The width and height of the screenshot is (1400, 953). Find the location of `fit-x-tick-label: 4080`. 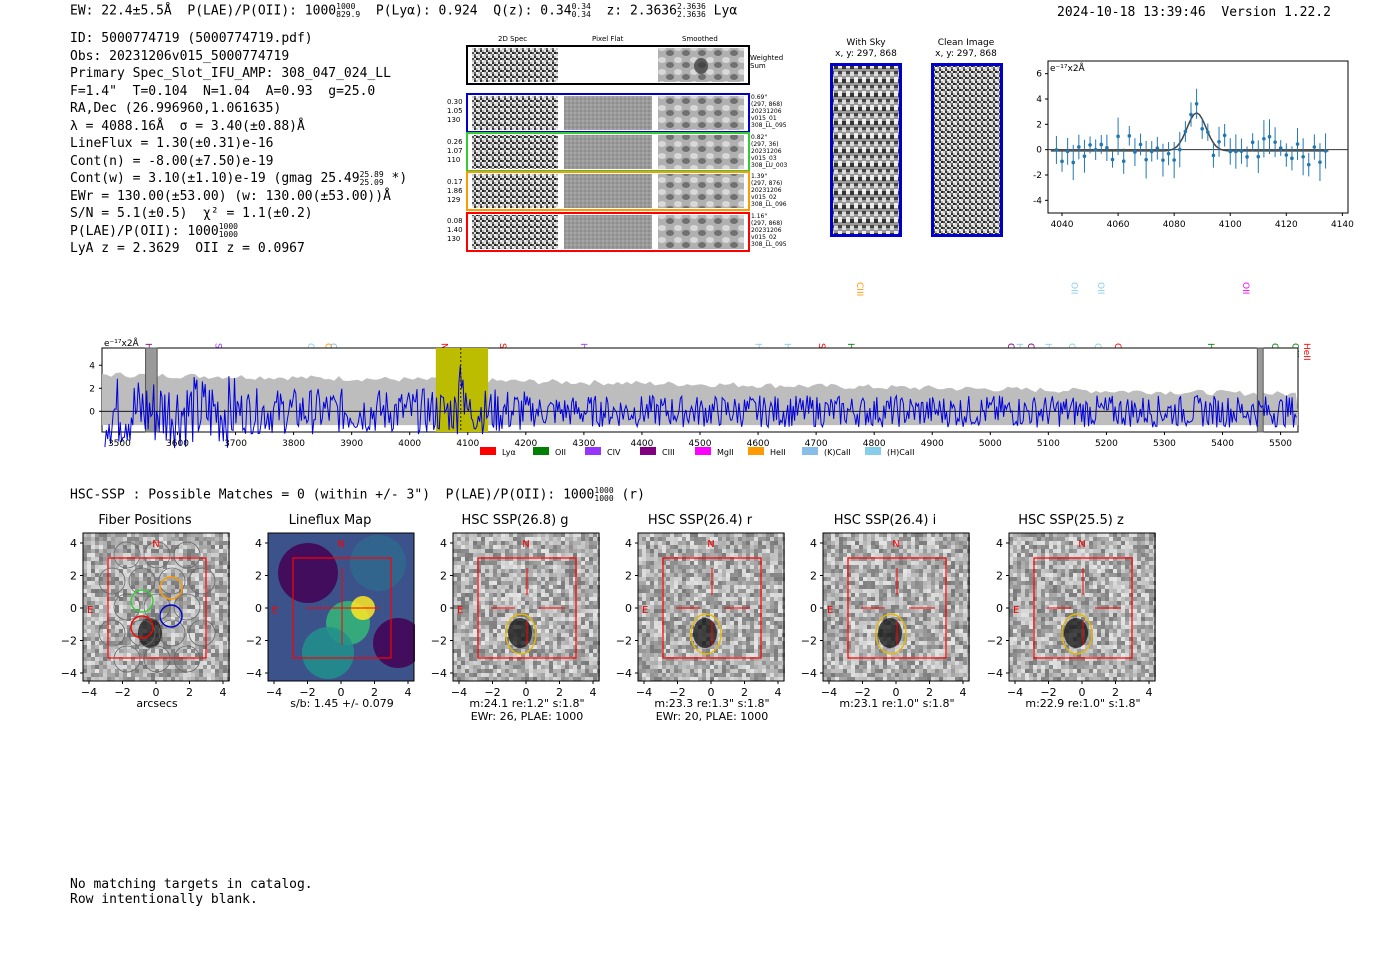

fit-x-tick-label: 4080 is located at coordinates (1174, 225).